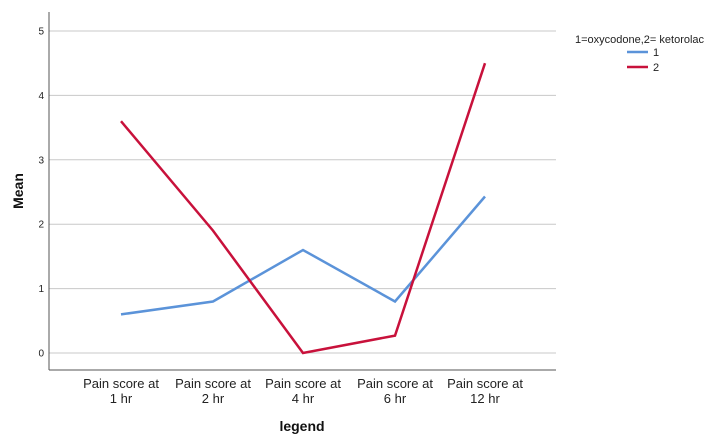 The width and height of the screenshot is (713, 435). Describe the element at coordinates (41, 32) in the screenshot. I see `y-tick-label: 5` at that location.